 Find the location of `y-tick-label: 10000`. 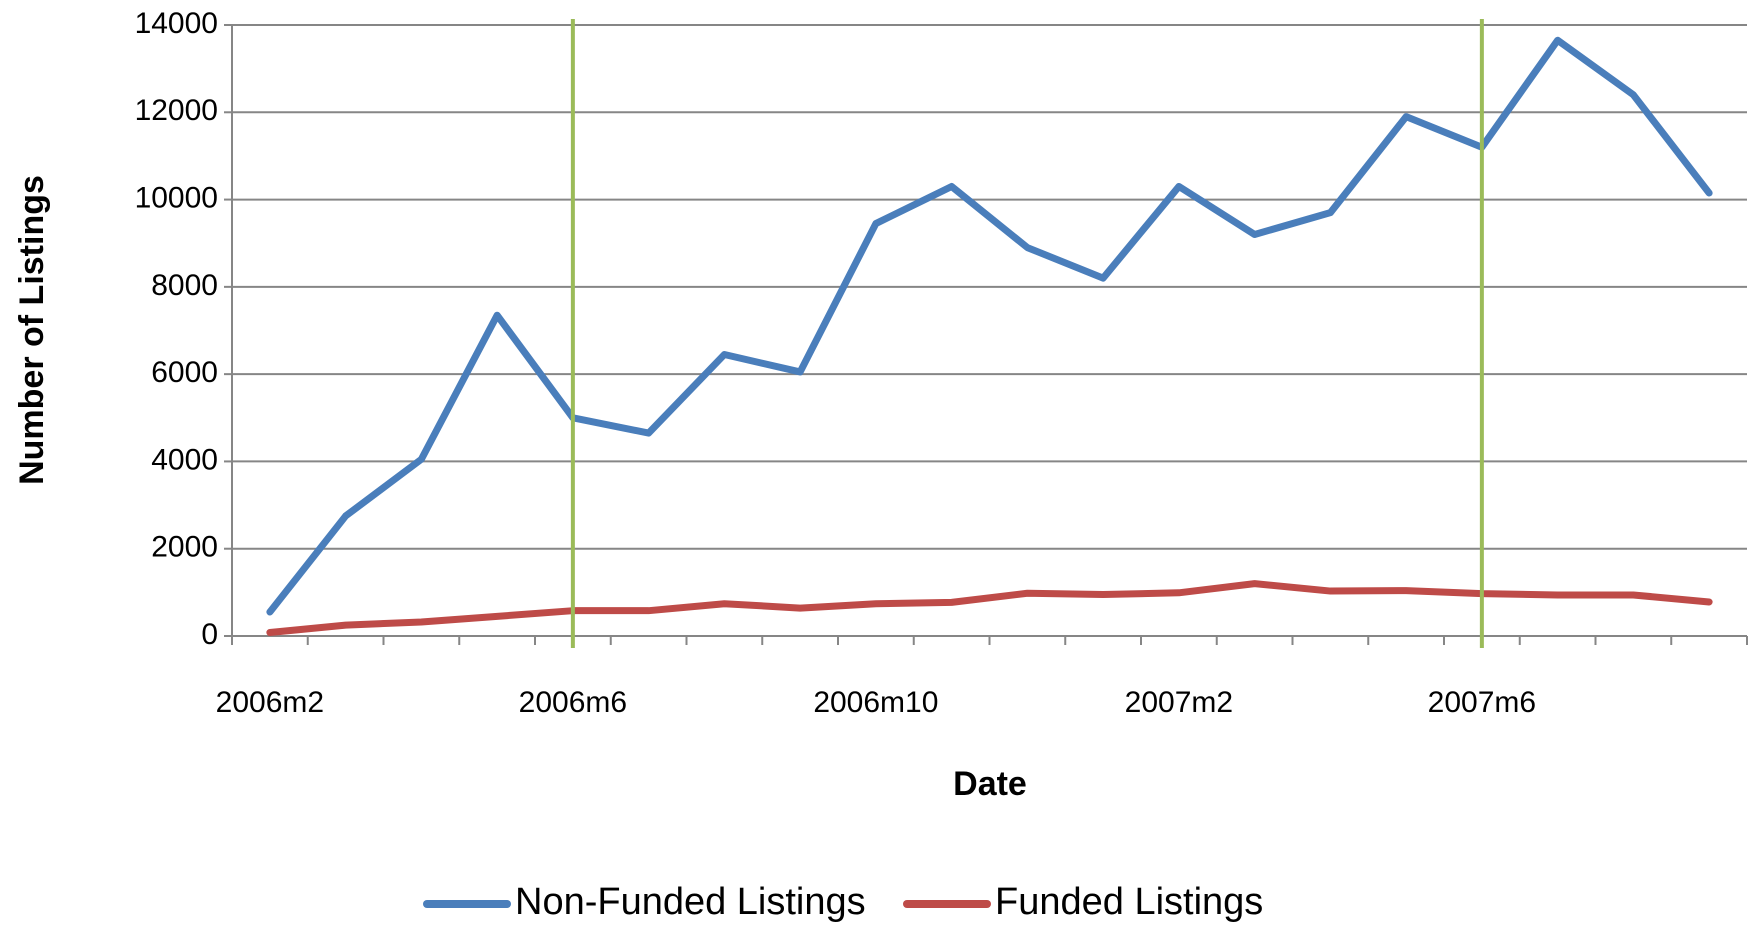

y-tick-label: 10000 is located at coordinates (176, 197).